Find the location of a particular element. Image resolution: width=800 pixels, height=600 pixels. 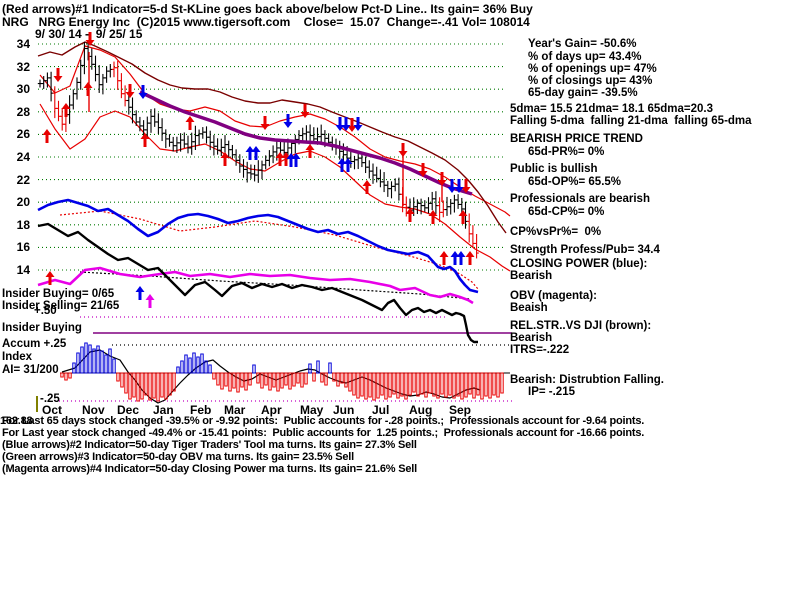

y-axis-label: 18 is located at coordinates (23, 224).